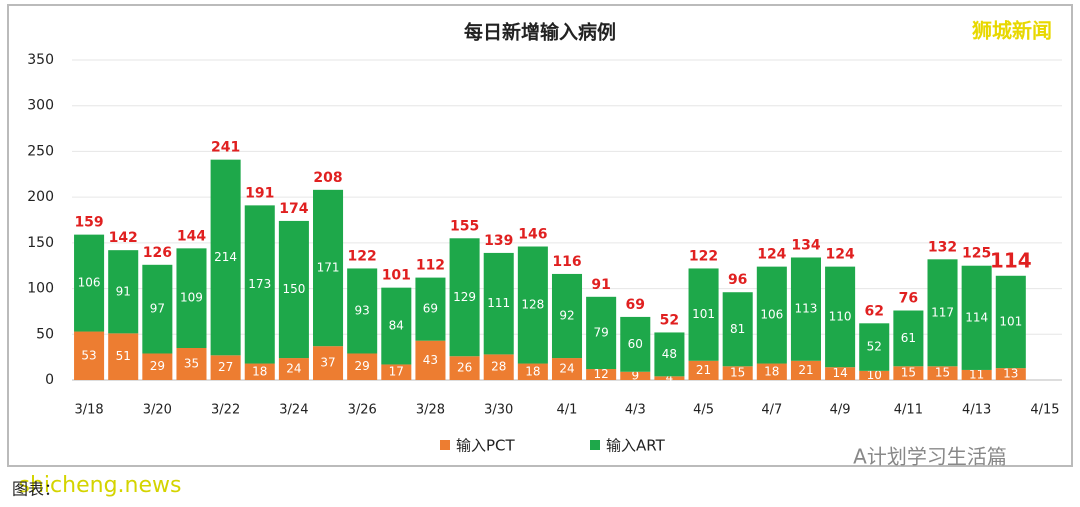  I want to click on y-tick-label: 150, so click(40, 243).